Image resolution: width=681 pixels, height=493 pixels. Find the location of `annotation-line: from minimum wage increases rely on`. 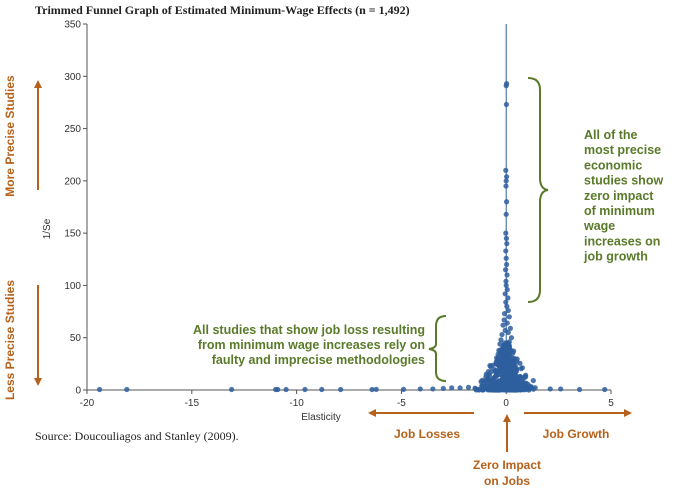

annotation-line: from minimum wage increases rely on is located at coordinates (311, 345).